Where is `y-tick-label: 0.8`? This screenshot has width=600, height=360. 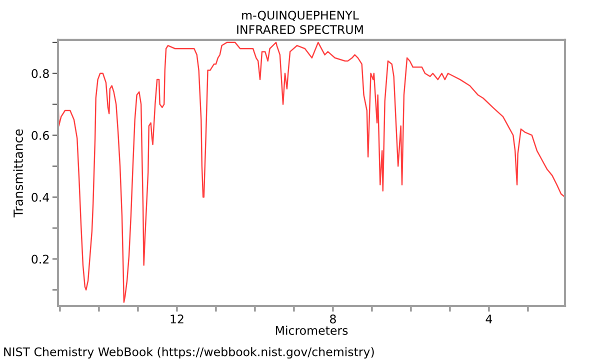 y-tick-label: 0.8 is located at coordinates (40, 73).